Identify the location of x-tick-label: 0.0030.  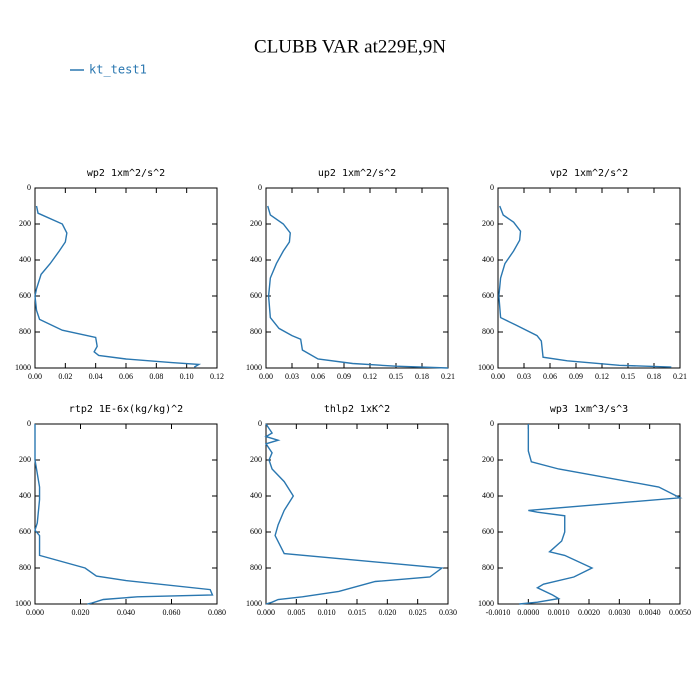
(619, 612).